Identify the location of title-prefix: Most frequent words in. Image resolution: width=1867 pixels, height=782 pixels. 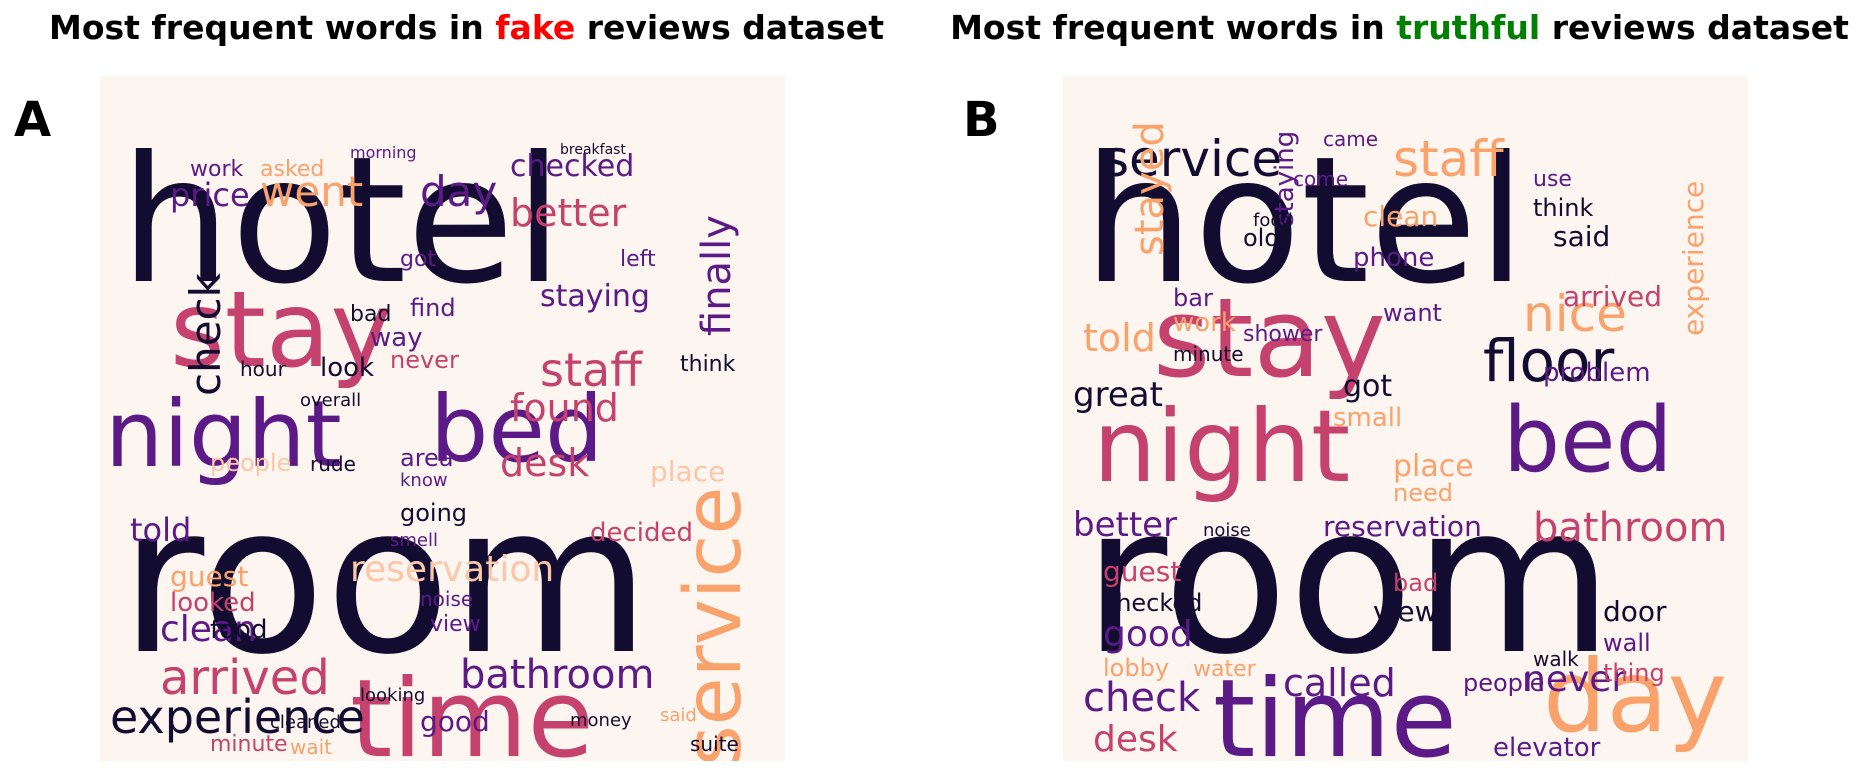
(272, 27).